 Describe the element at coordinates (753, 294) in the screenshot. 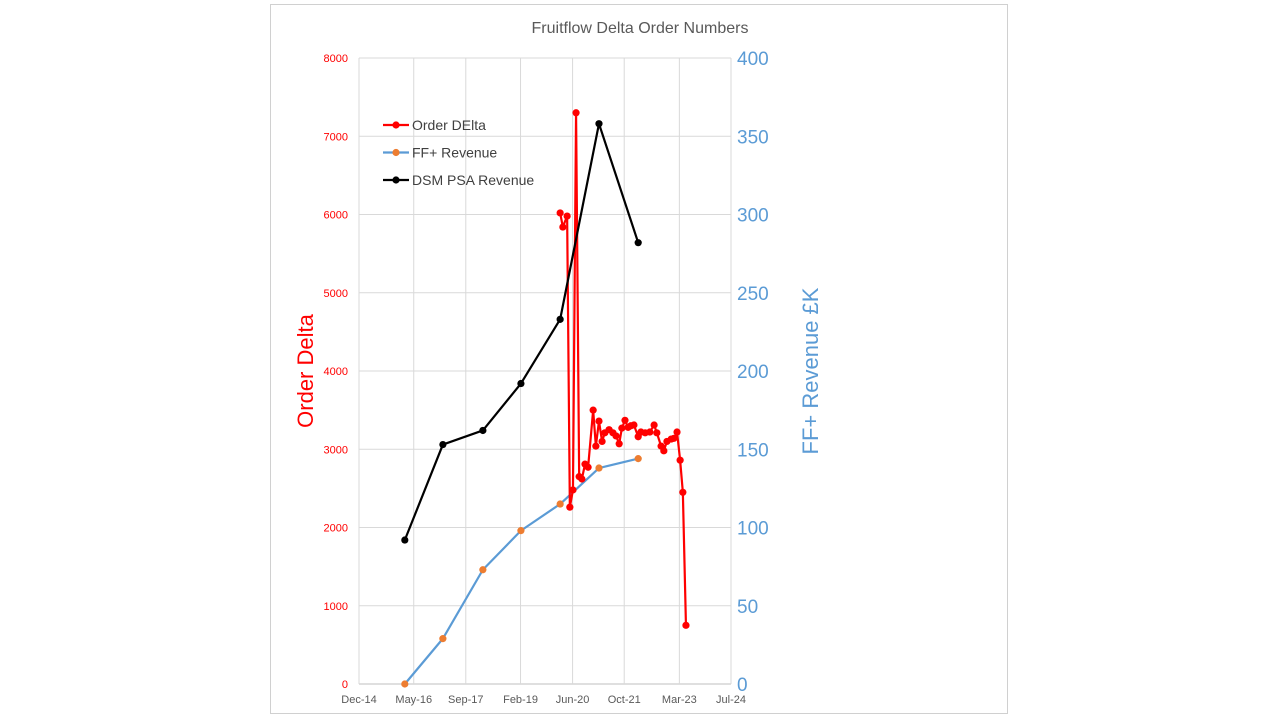

I see `y2-tick-label: 250` at that location.